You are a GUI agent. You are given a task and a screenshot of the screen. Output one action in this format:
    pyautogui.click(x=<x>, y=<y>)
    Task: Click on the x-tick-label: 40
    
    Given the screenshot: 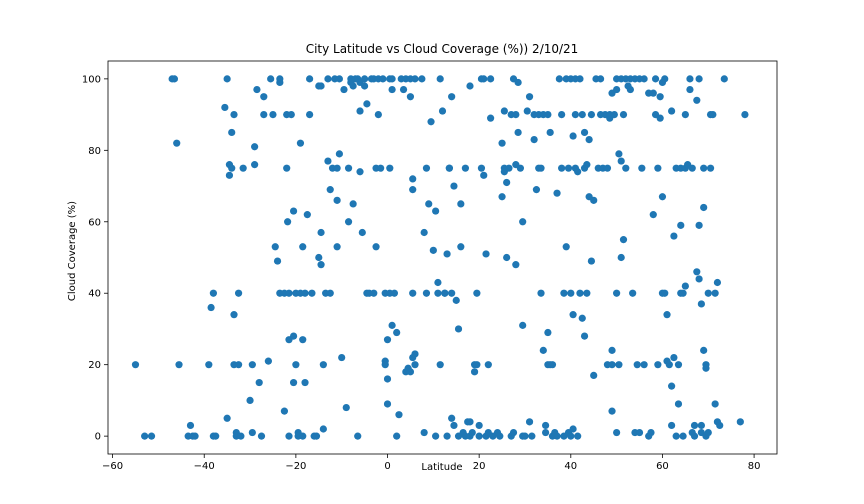 What is the action you would take?
    pyautogui.click(x=570, y=466)
    